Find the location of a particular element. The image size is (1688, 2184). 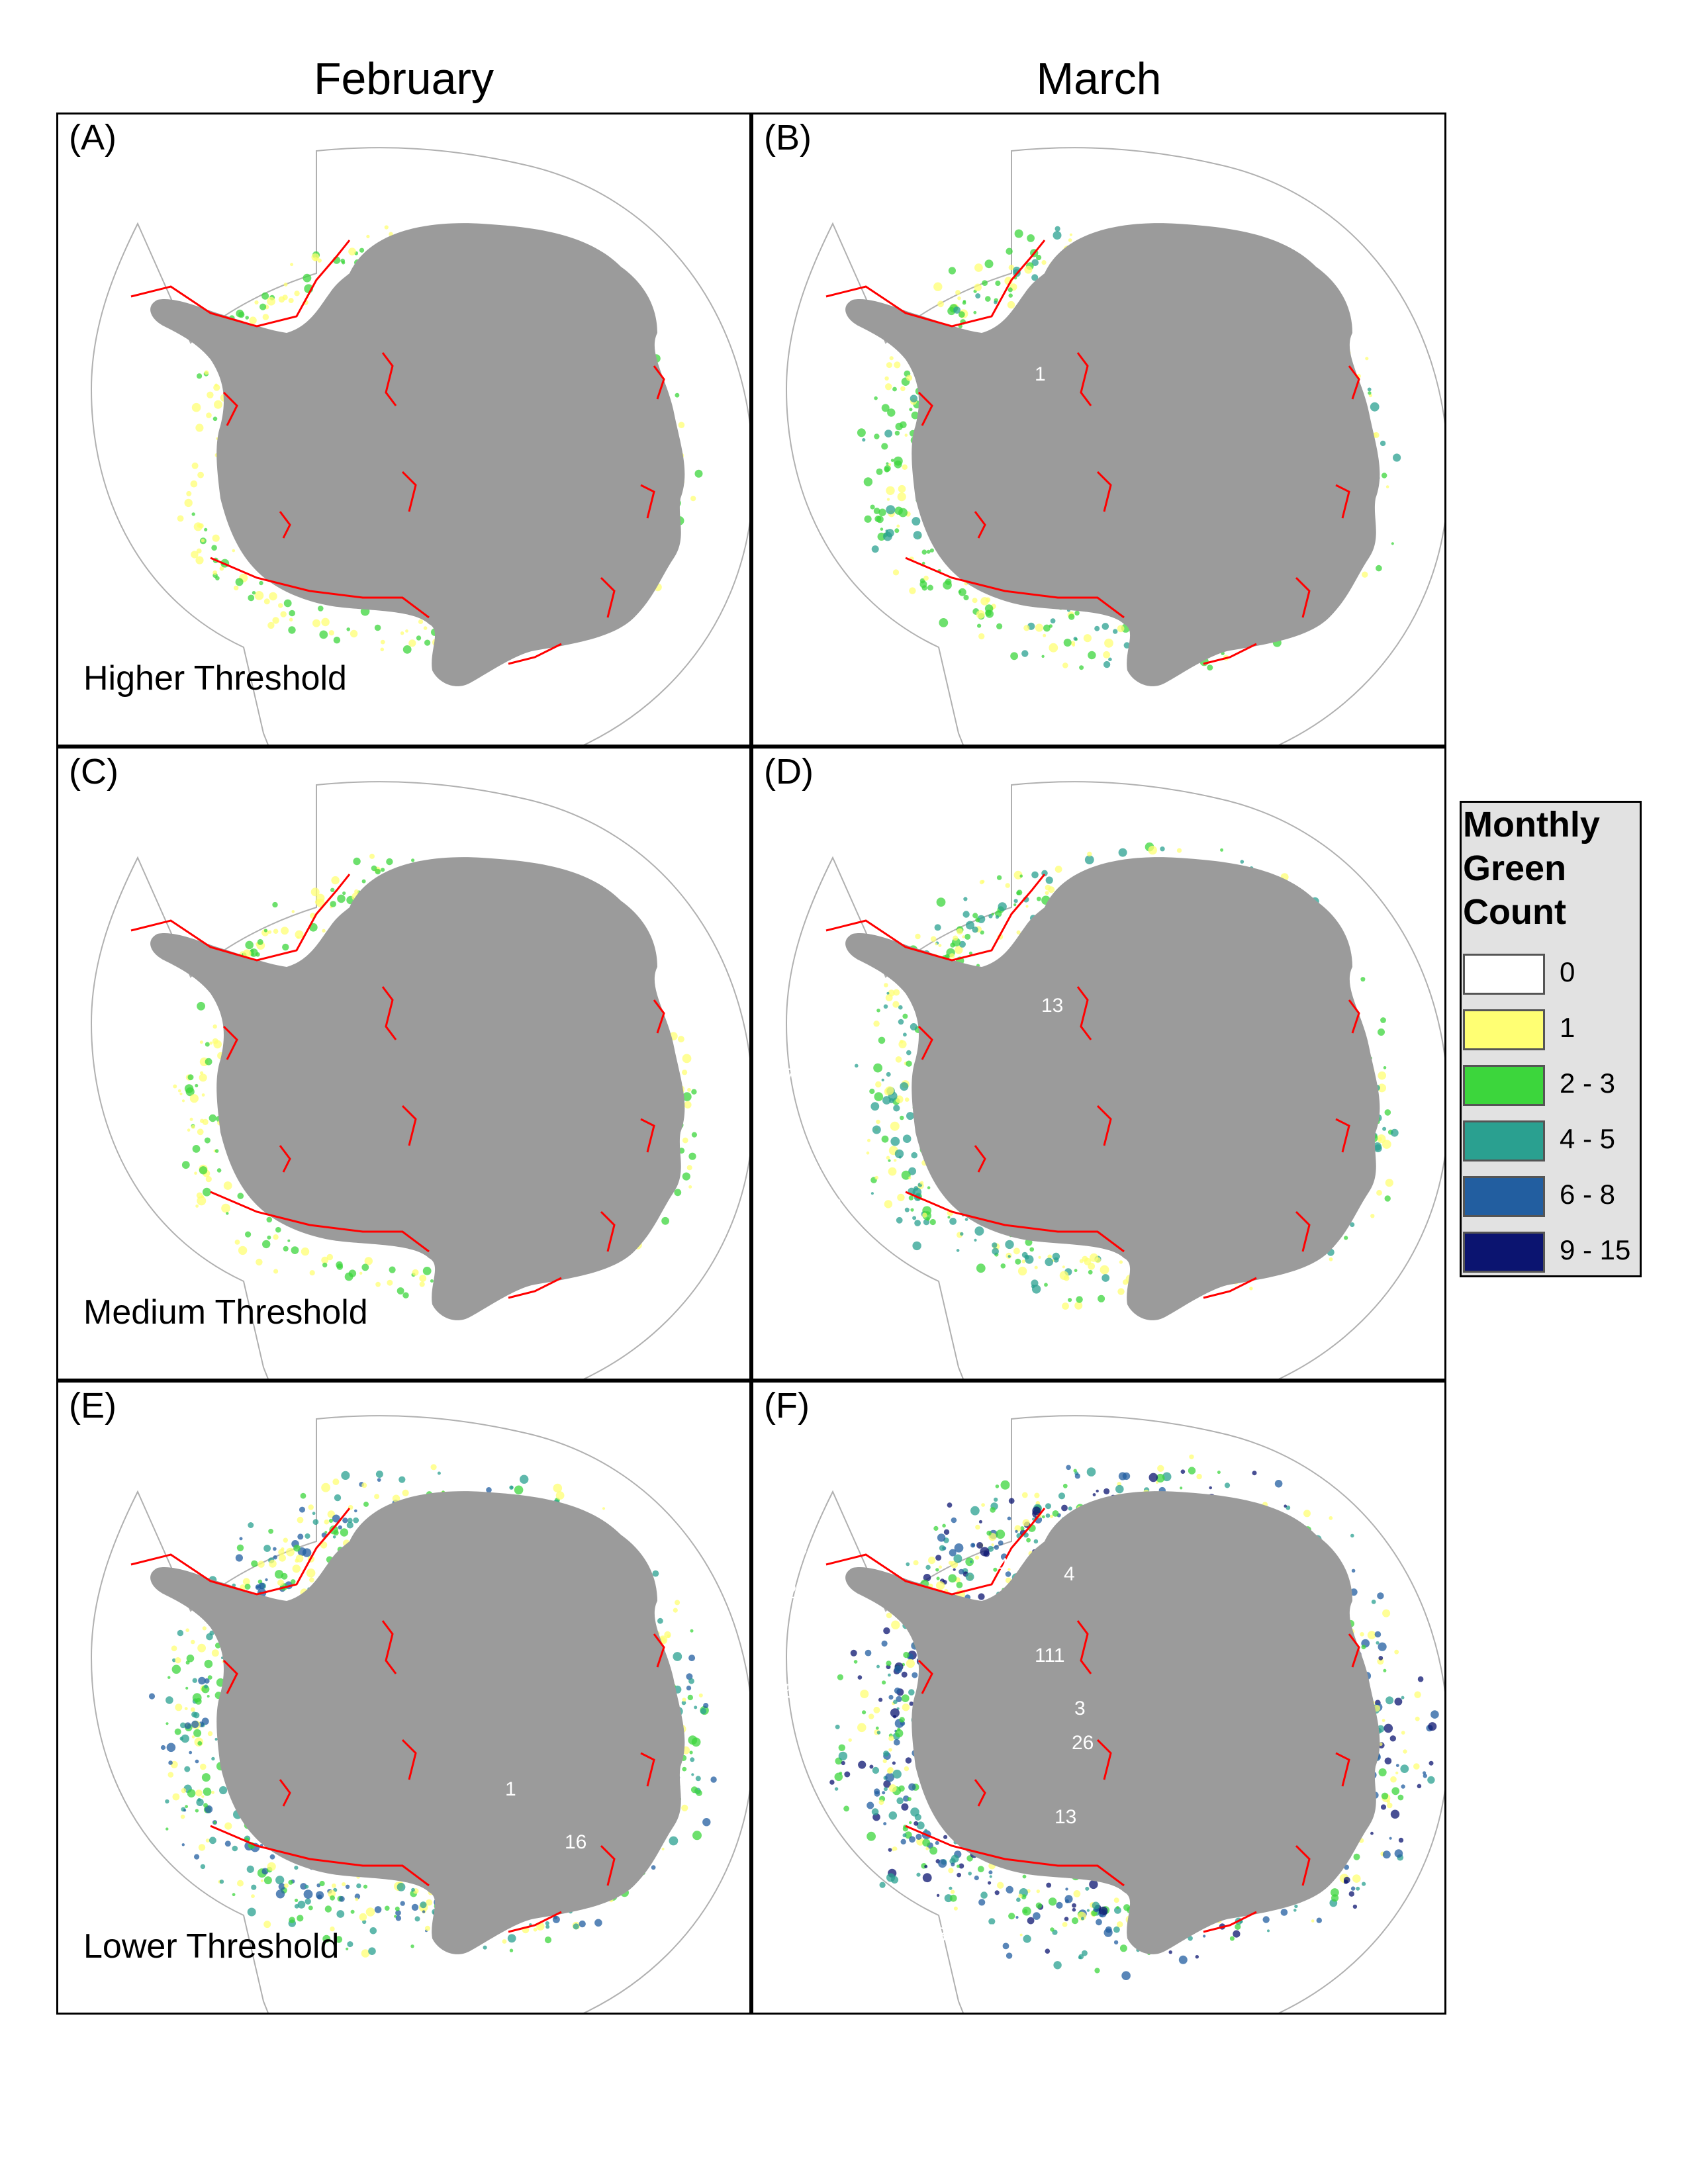

legend-title-line: Green is located at coordinates (1515, 868).